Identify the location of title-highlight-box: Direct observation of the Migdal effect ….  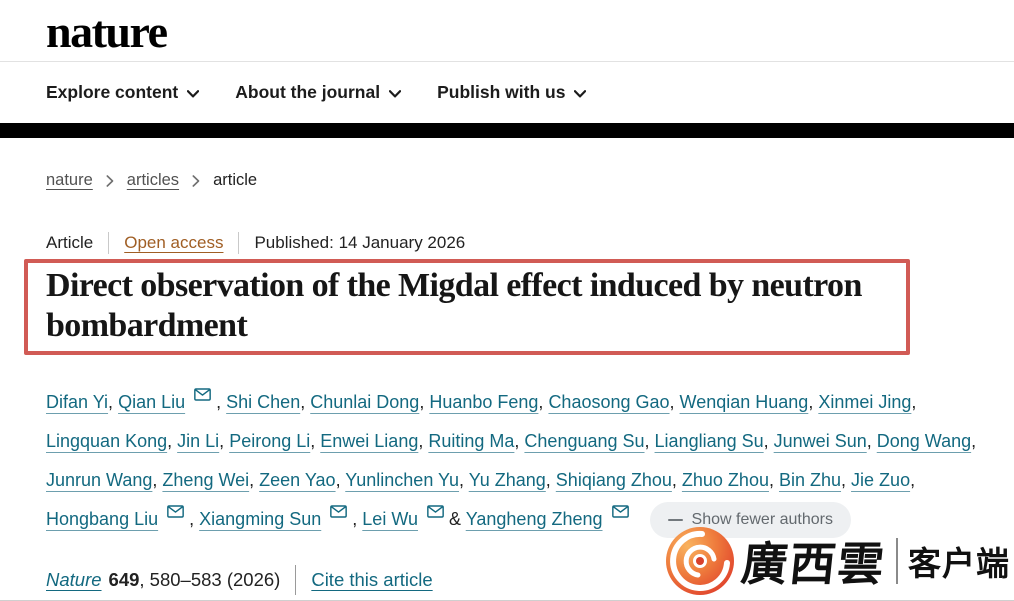
(467, 307).